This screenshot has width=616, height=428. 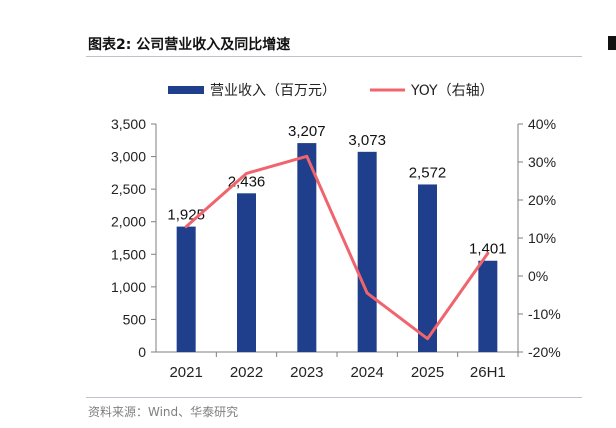 What do you see at coordinates (544, 314) in the screenshot?
I see `right-tick-label: -10%` at bounding box center [544, 314].